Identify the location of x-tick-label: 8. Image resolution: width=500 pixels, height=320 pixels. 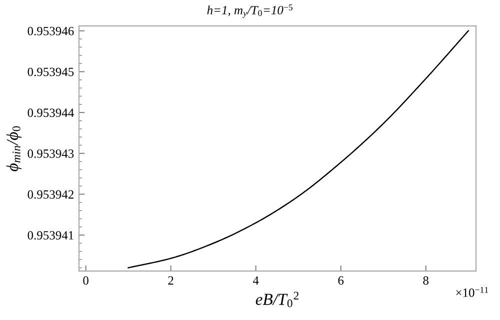
(425, 280).